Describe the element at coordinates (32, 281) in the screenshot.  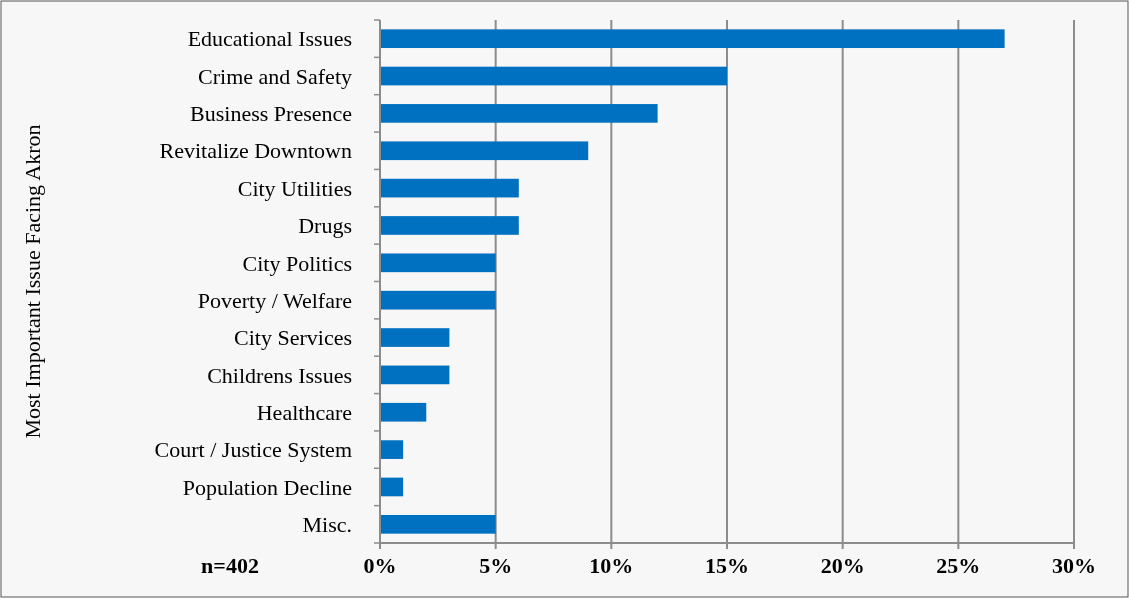
I see `y-axis-title: Most Important Issue Facing Akron` at that location.